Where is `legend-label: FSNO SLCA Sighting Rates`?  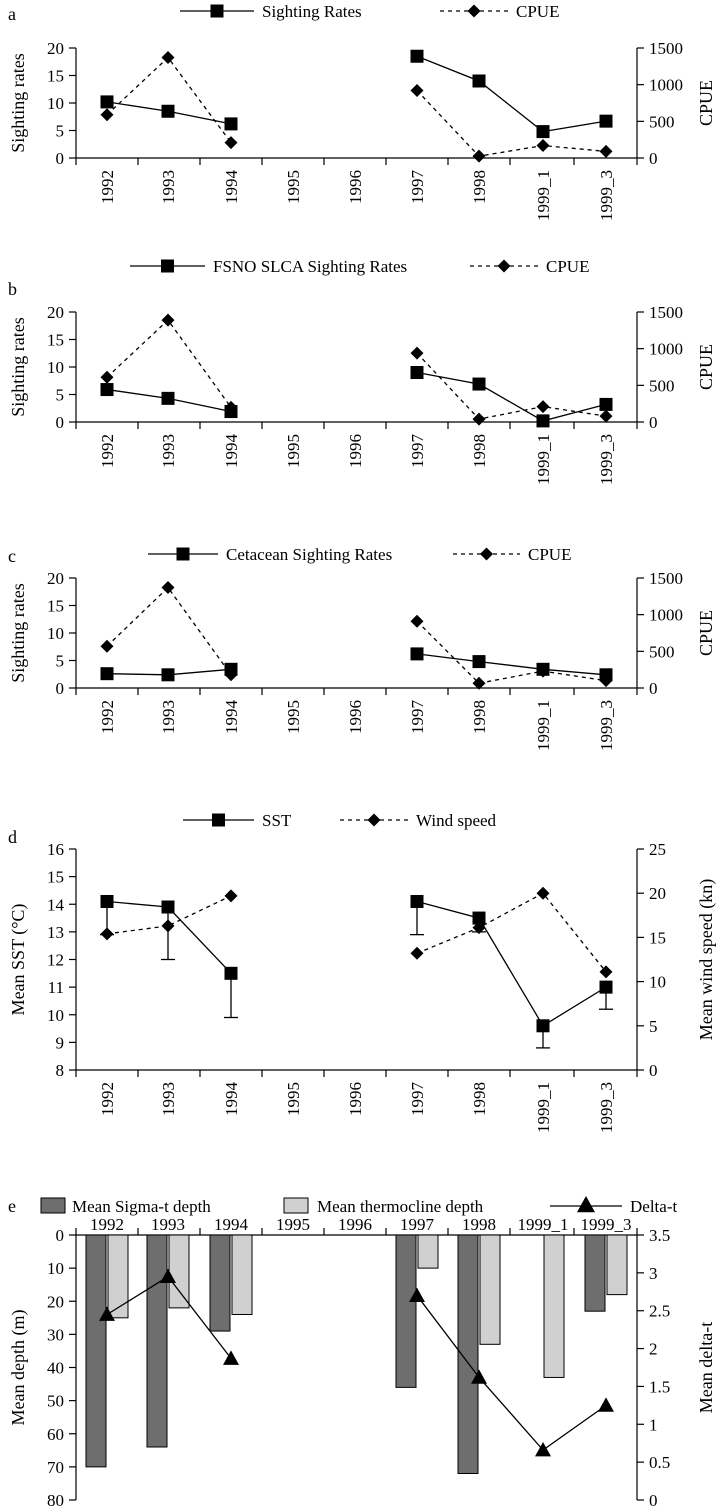
legend-label: FSNO SLCA Sighting Rates is located at coordinates (310, 266).